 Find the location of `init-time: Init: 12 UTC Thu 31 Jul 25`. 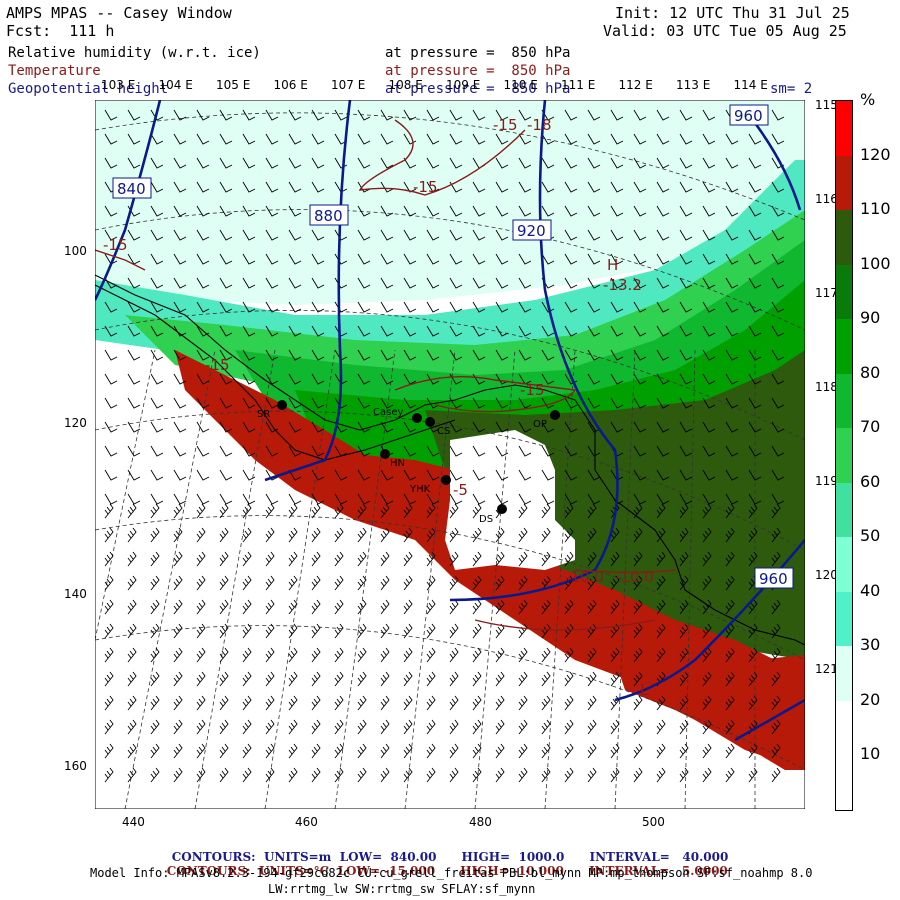

init-time: Init: 12 UTC Thu 31 Jul 25 is located at coordinates (732, 13).